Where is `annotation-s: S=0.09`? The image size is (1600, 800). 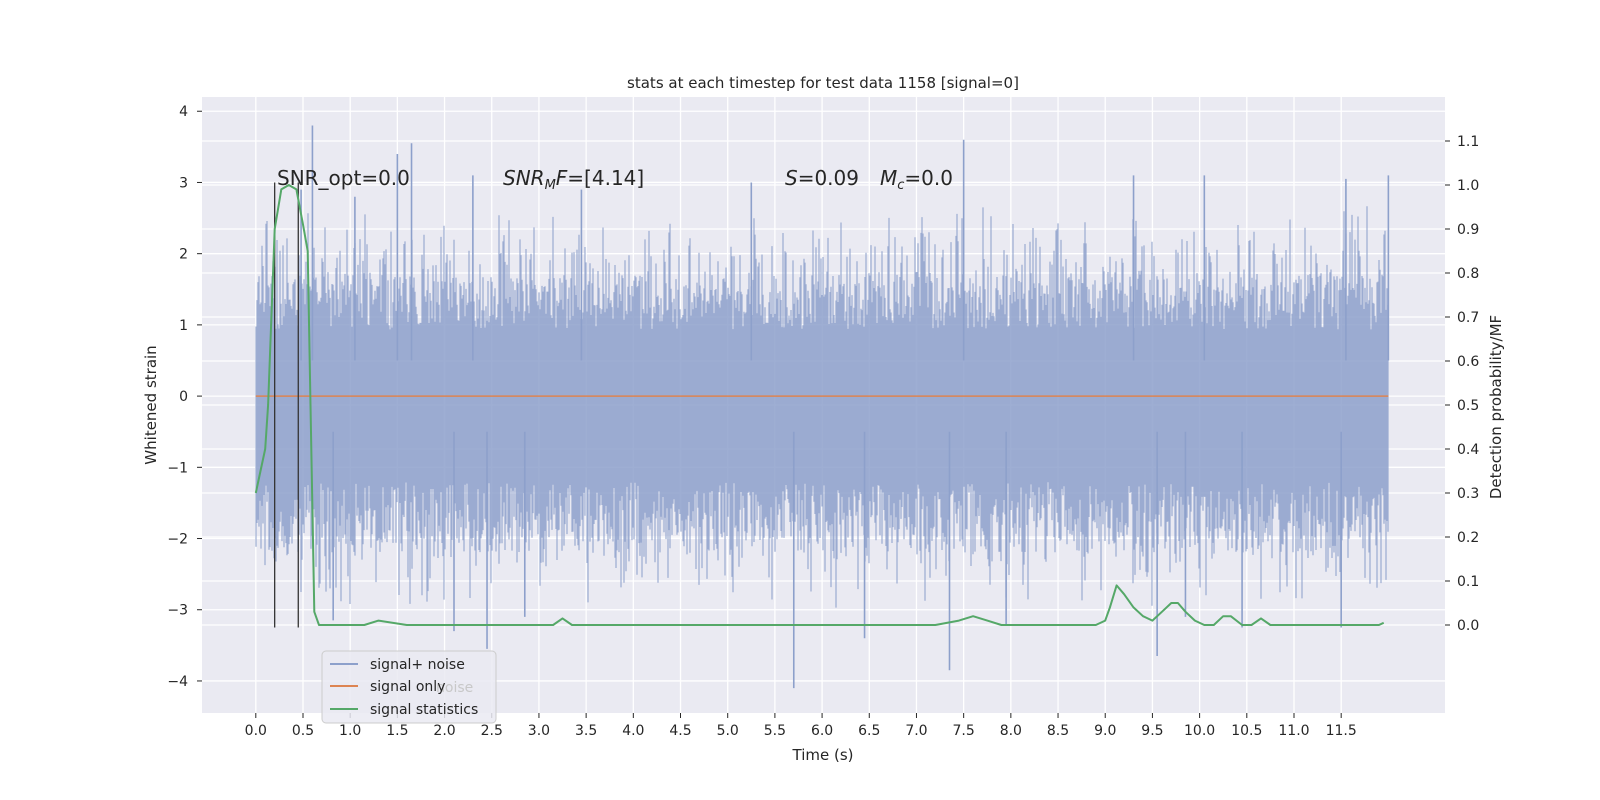
annotation-s: S=0.09 is located at coordinates (822, 178).